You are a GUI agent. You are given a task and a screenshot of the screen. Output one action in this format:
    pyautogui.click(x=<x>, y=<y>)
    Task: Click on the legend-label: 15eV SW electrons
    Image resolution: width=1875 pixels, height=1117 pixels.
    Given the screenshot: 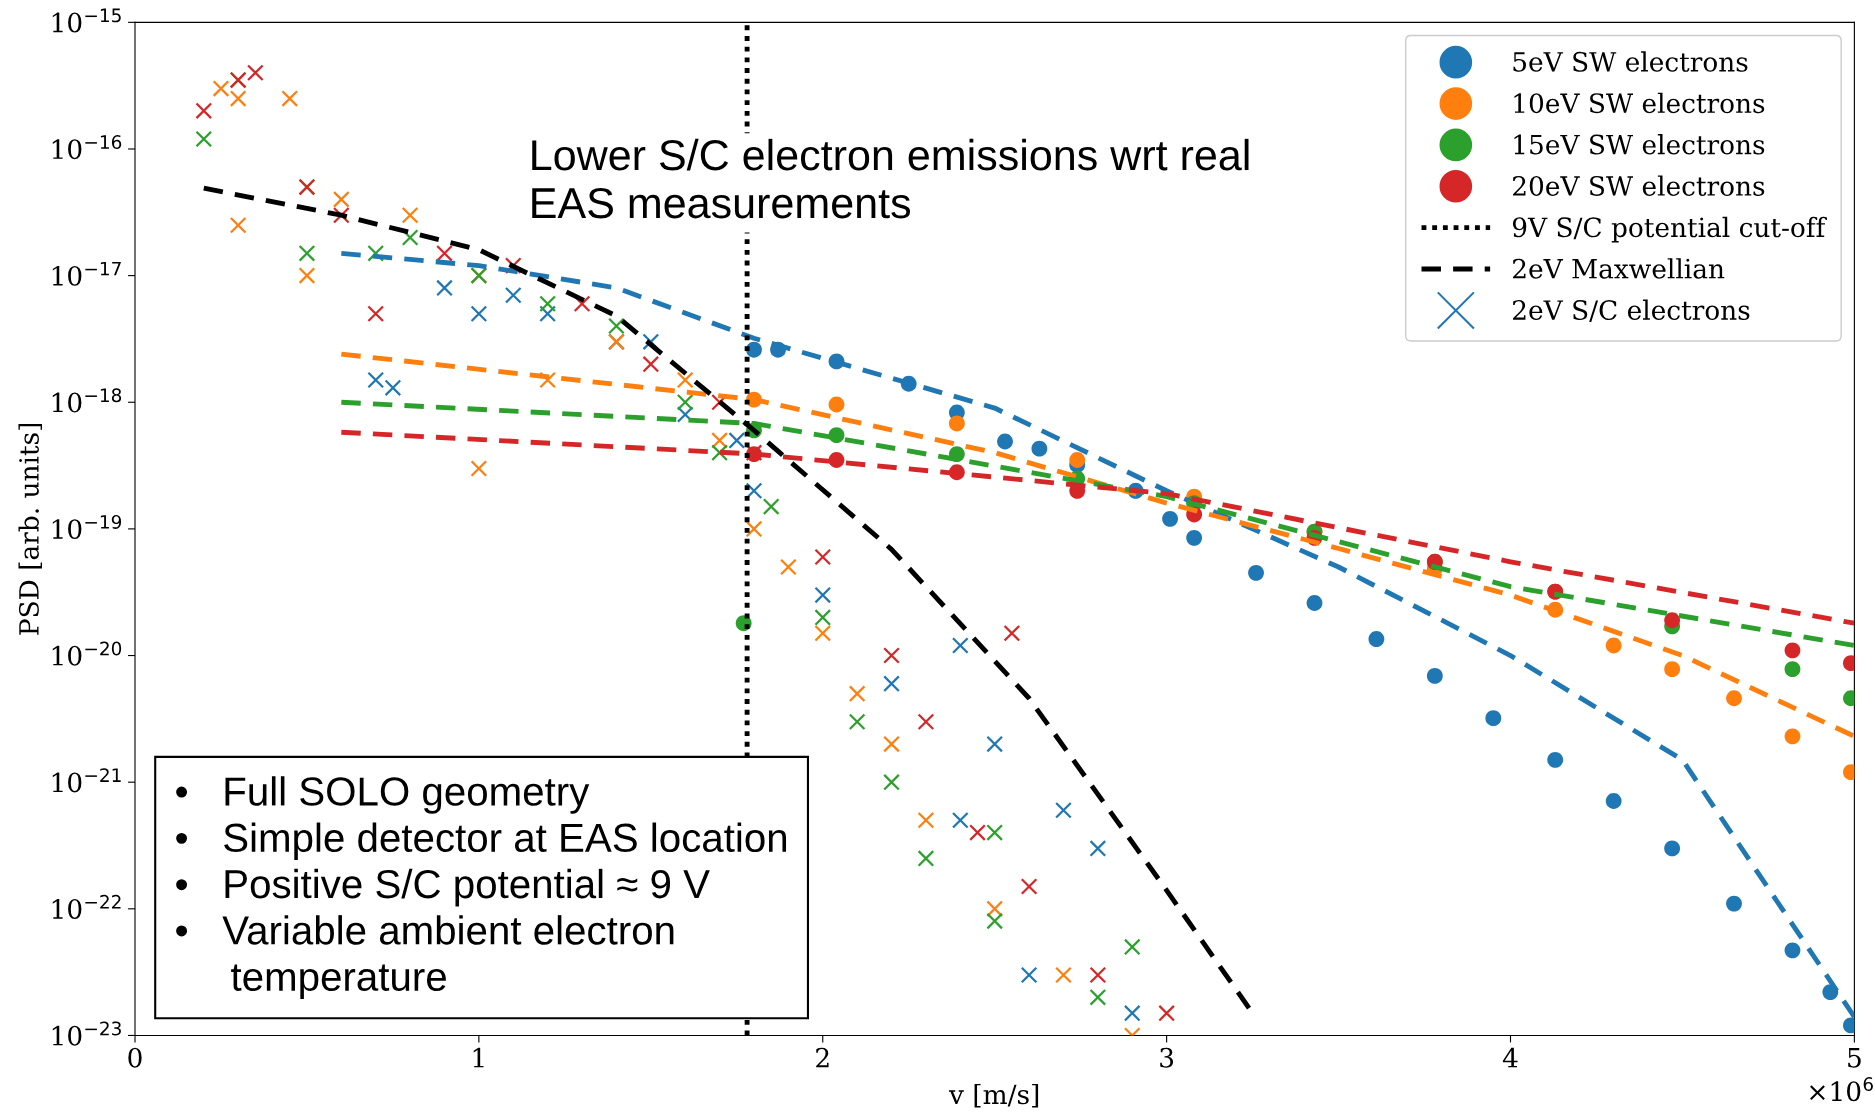 What is the action you would take?
    pyautogui.click(x=1639, y=144)
    